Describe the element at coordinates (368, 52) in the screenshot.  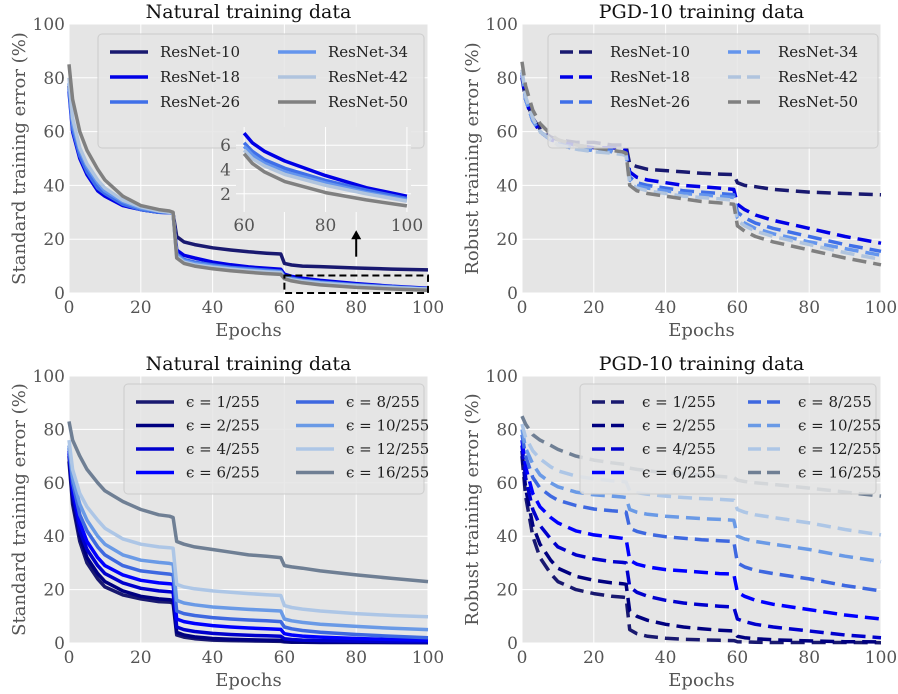
I see `legend-entry: ResNet-34` at that location.